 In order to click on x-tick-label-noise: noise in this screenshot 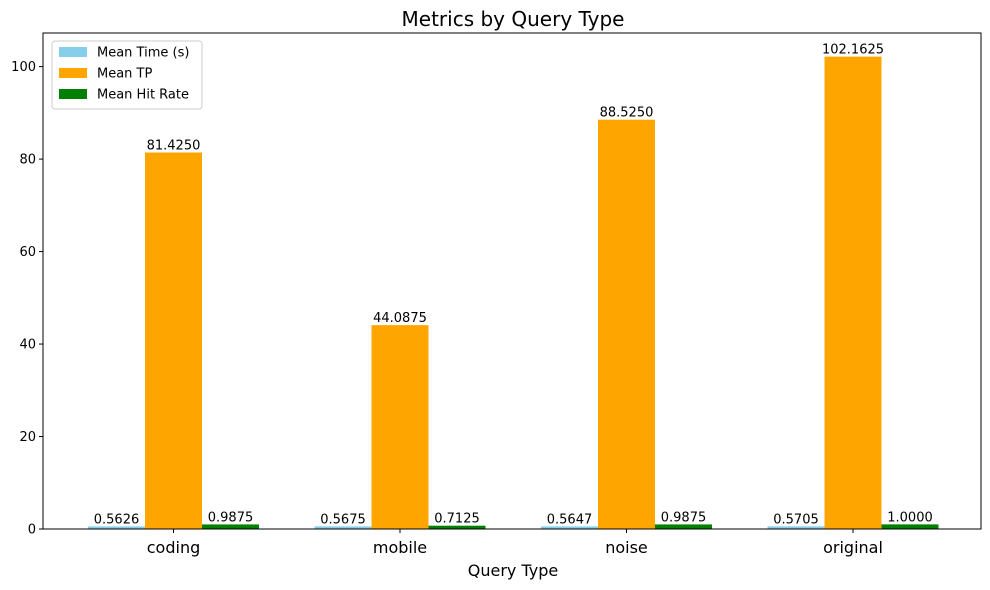, I will do `click(626, 547)`.